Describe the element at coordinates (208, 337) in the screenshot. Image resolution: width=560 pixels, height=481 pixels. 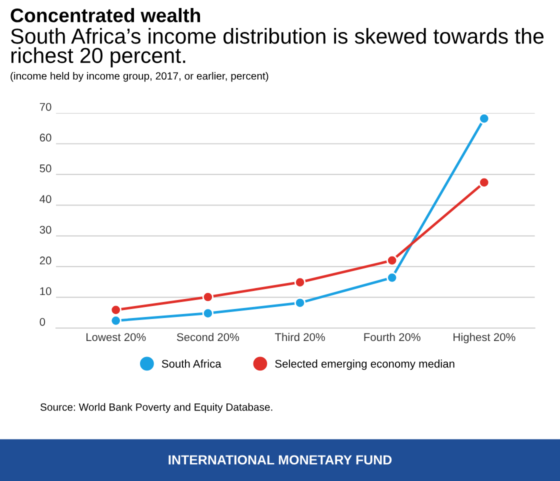
I see `x-tick-label: Second 20%` at that location.